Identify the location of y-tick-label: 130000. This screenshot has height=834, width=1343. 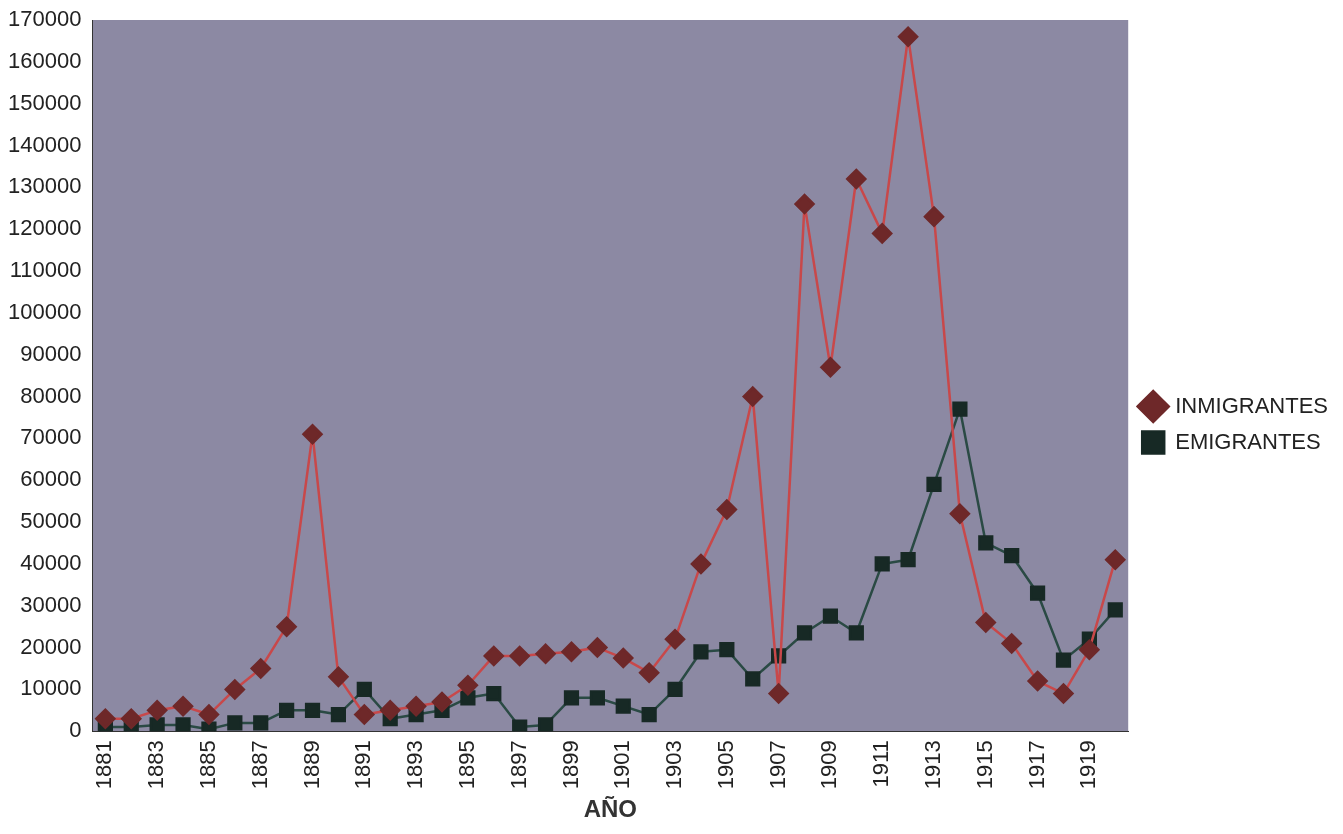
(44, 186).